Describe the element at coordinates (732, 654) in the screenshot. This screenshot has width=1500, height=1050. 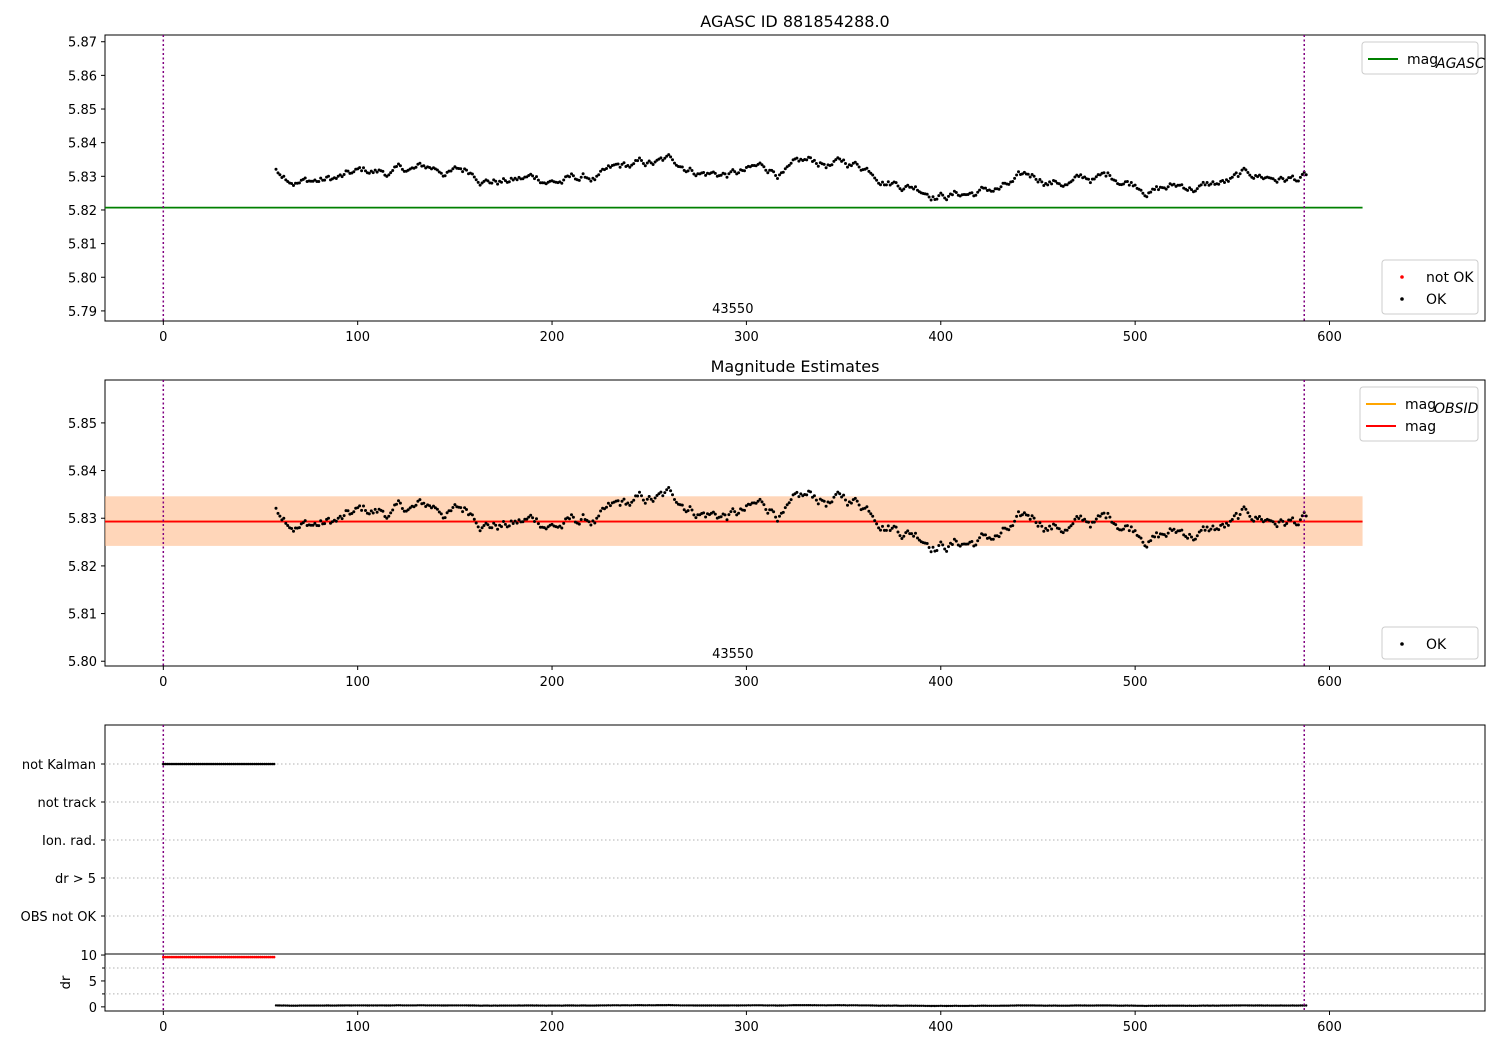
I see `obsid-label: 43550` at that location.